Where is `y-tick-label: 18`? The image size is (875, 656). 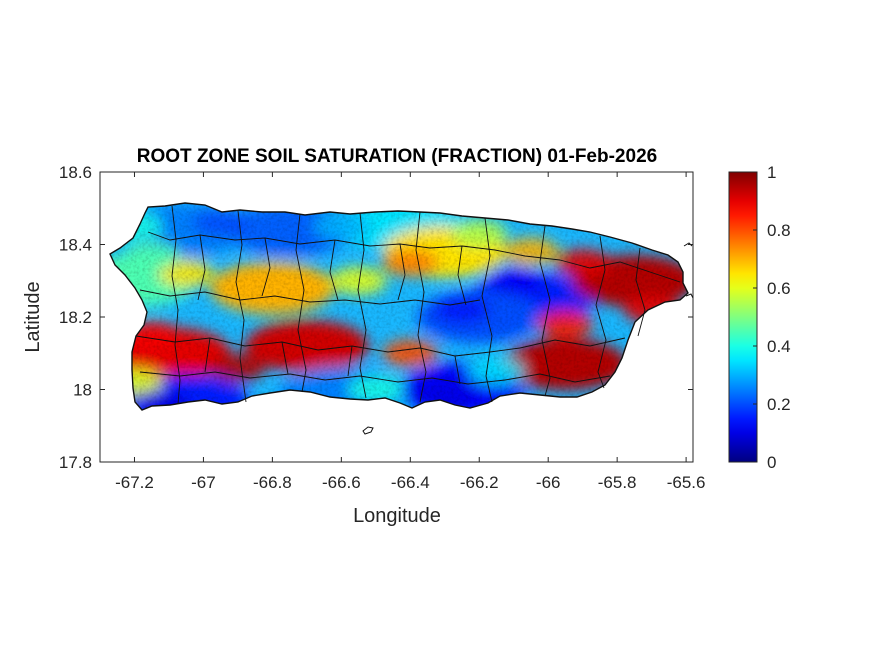
y-tick-label: 18 is located at coordinates (82, 390).